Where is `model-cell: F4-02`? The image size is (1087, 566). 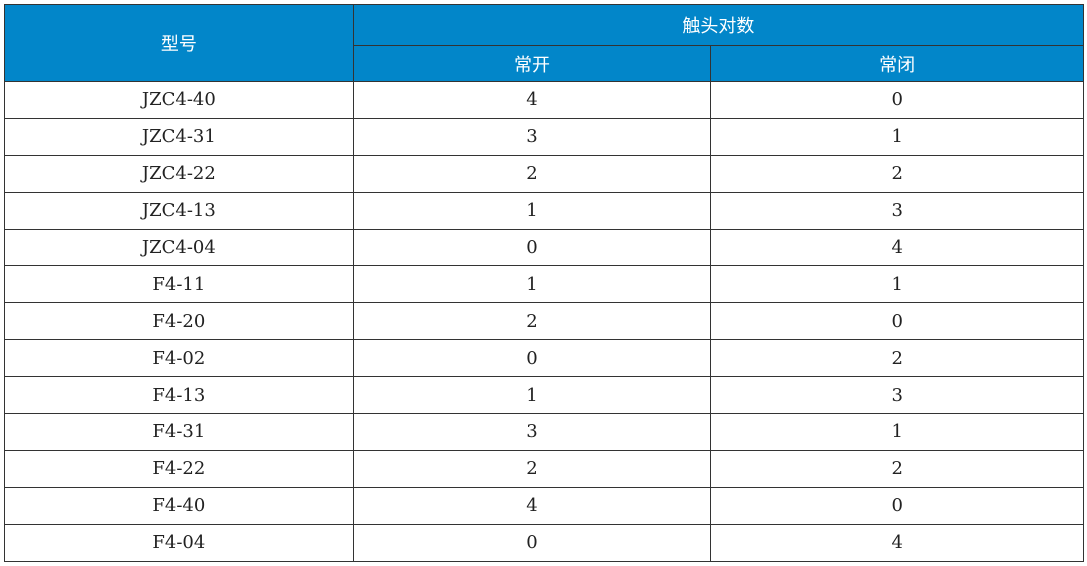
model-cell: F4-02 is located at coordinates (179, 358).